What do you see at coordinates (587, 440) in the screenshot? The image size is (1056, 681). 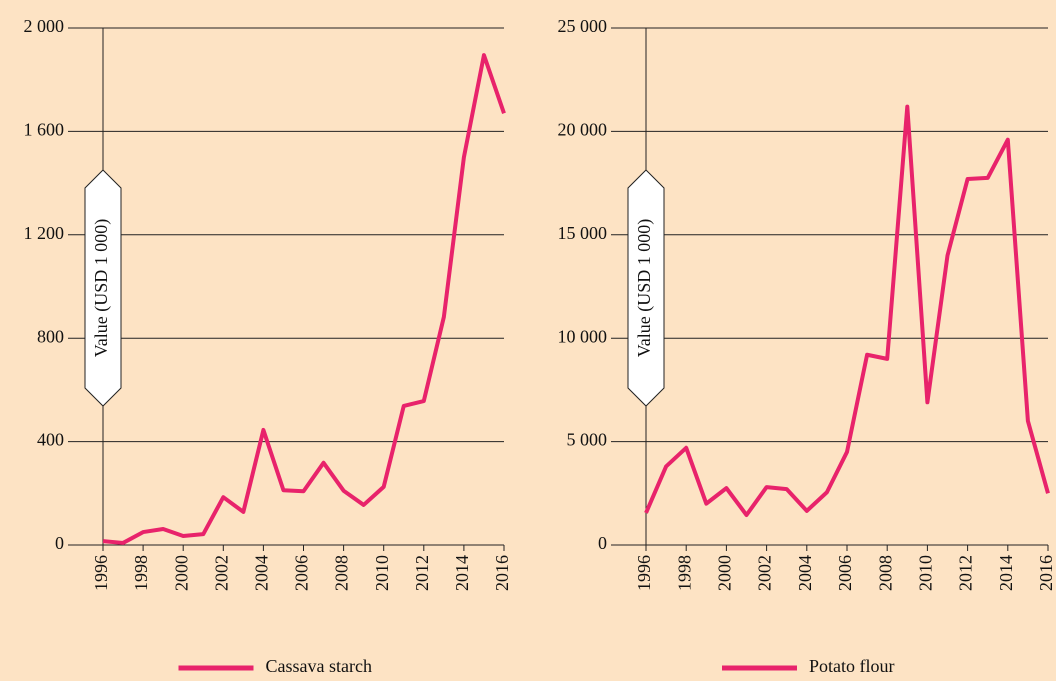 I see `y-tick-label: 5 000` at bounding box center [587, 440].